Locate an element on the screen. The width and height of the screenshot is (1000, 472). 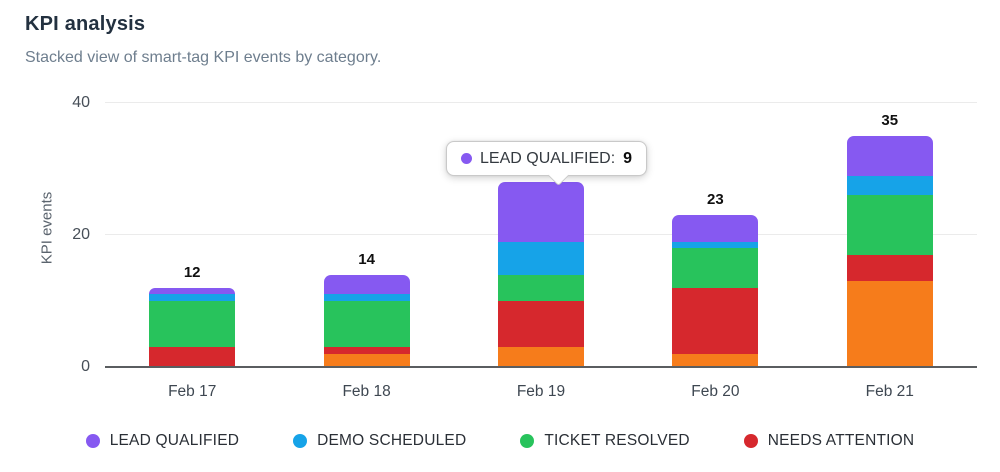
x-tick-label: Feb 18 is located at coordinates (366, 391).